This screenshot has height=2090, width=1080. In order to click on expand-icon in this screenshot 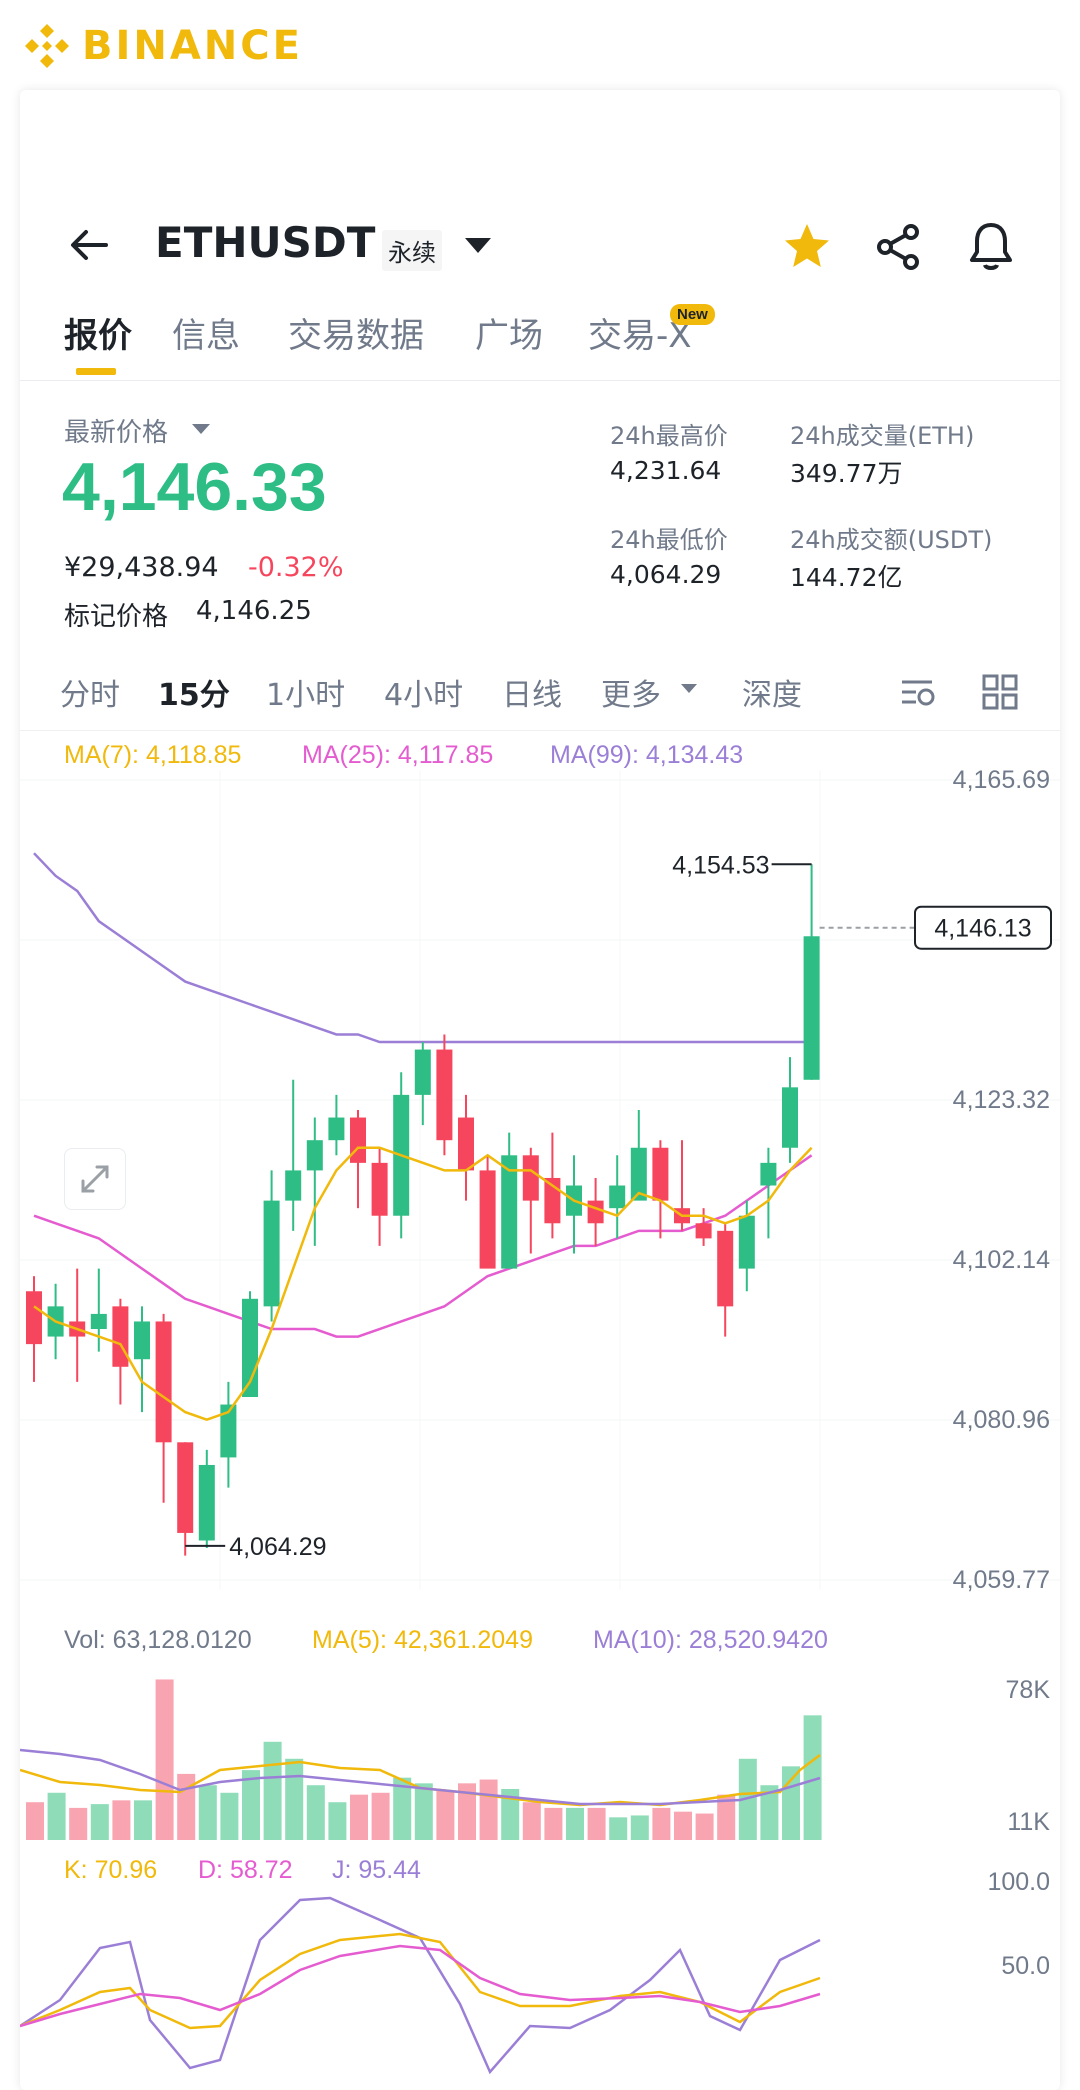, I will do `click(95, 1179)`.